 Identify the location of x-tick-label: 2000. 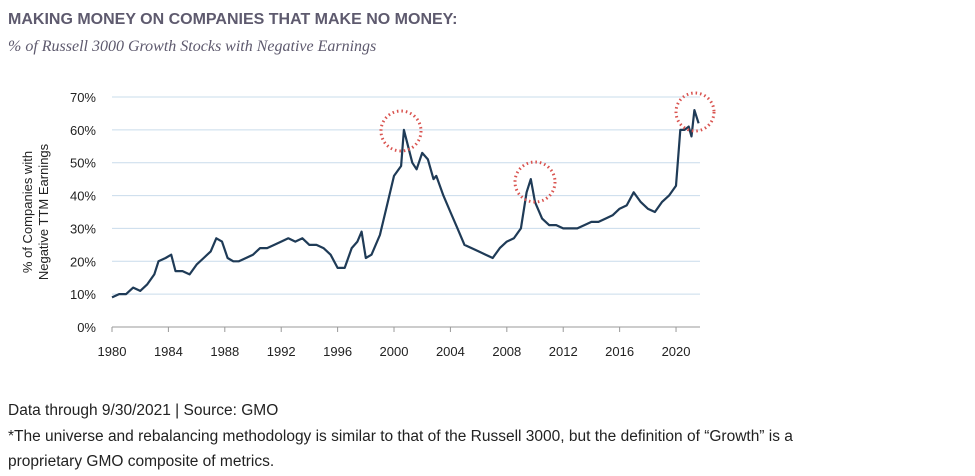
(394, 351).